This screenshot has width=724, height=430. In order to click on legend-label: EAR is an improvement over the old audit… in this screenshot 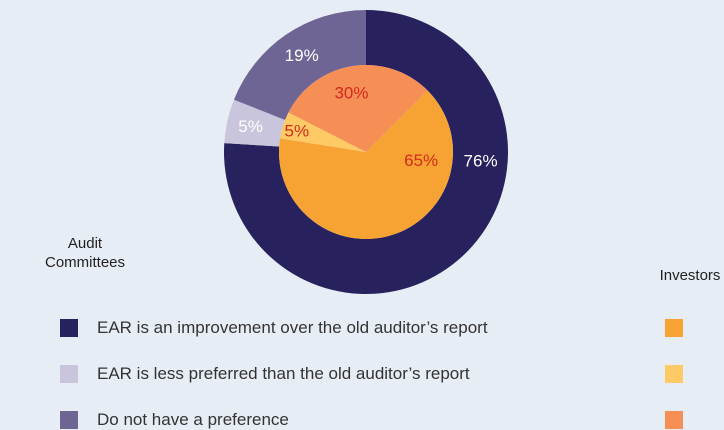, I will do `click(292, 327)`.